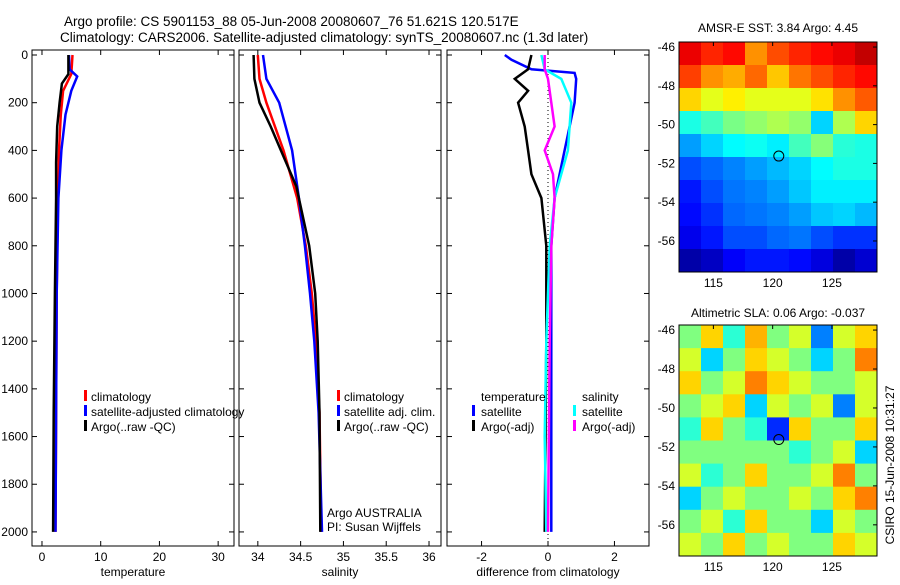 The width and height of the screenshot is (900, 585). I want to click on annotation-pi: PI: Susan Wijffels, so click(374, 527).